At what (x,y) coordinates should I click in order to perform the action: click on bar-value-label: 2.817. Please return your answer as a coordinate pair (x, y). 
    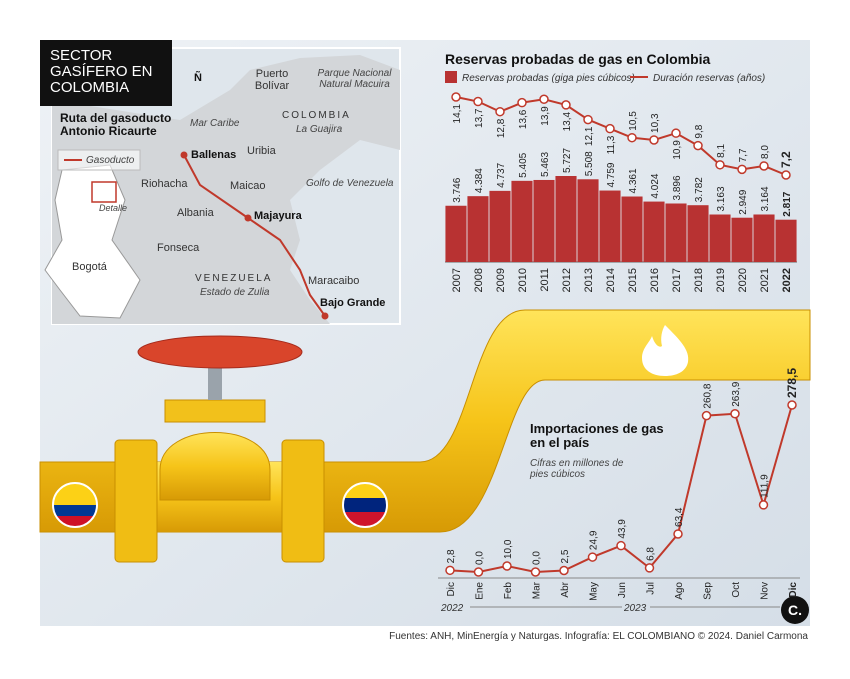
    Looking at the image, I should click on (787, 203).